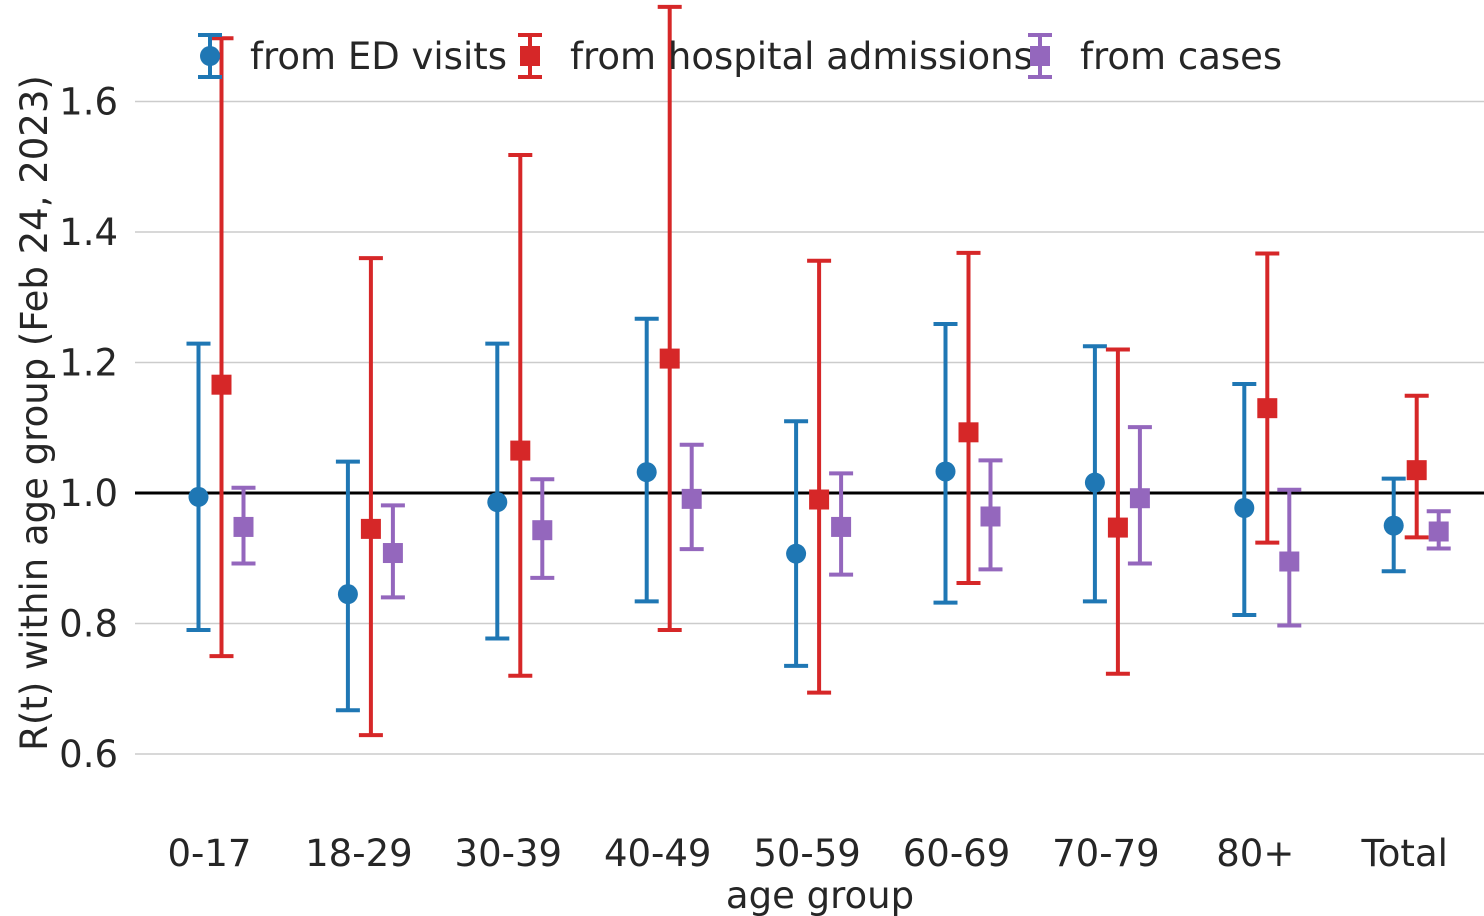  I want to click on x-tick-label: 80+, so click(1255, 853).